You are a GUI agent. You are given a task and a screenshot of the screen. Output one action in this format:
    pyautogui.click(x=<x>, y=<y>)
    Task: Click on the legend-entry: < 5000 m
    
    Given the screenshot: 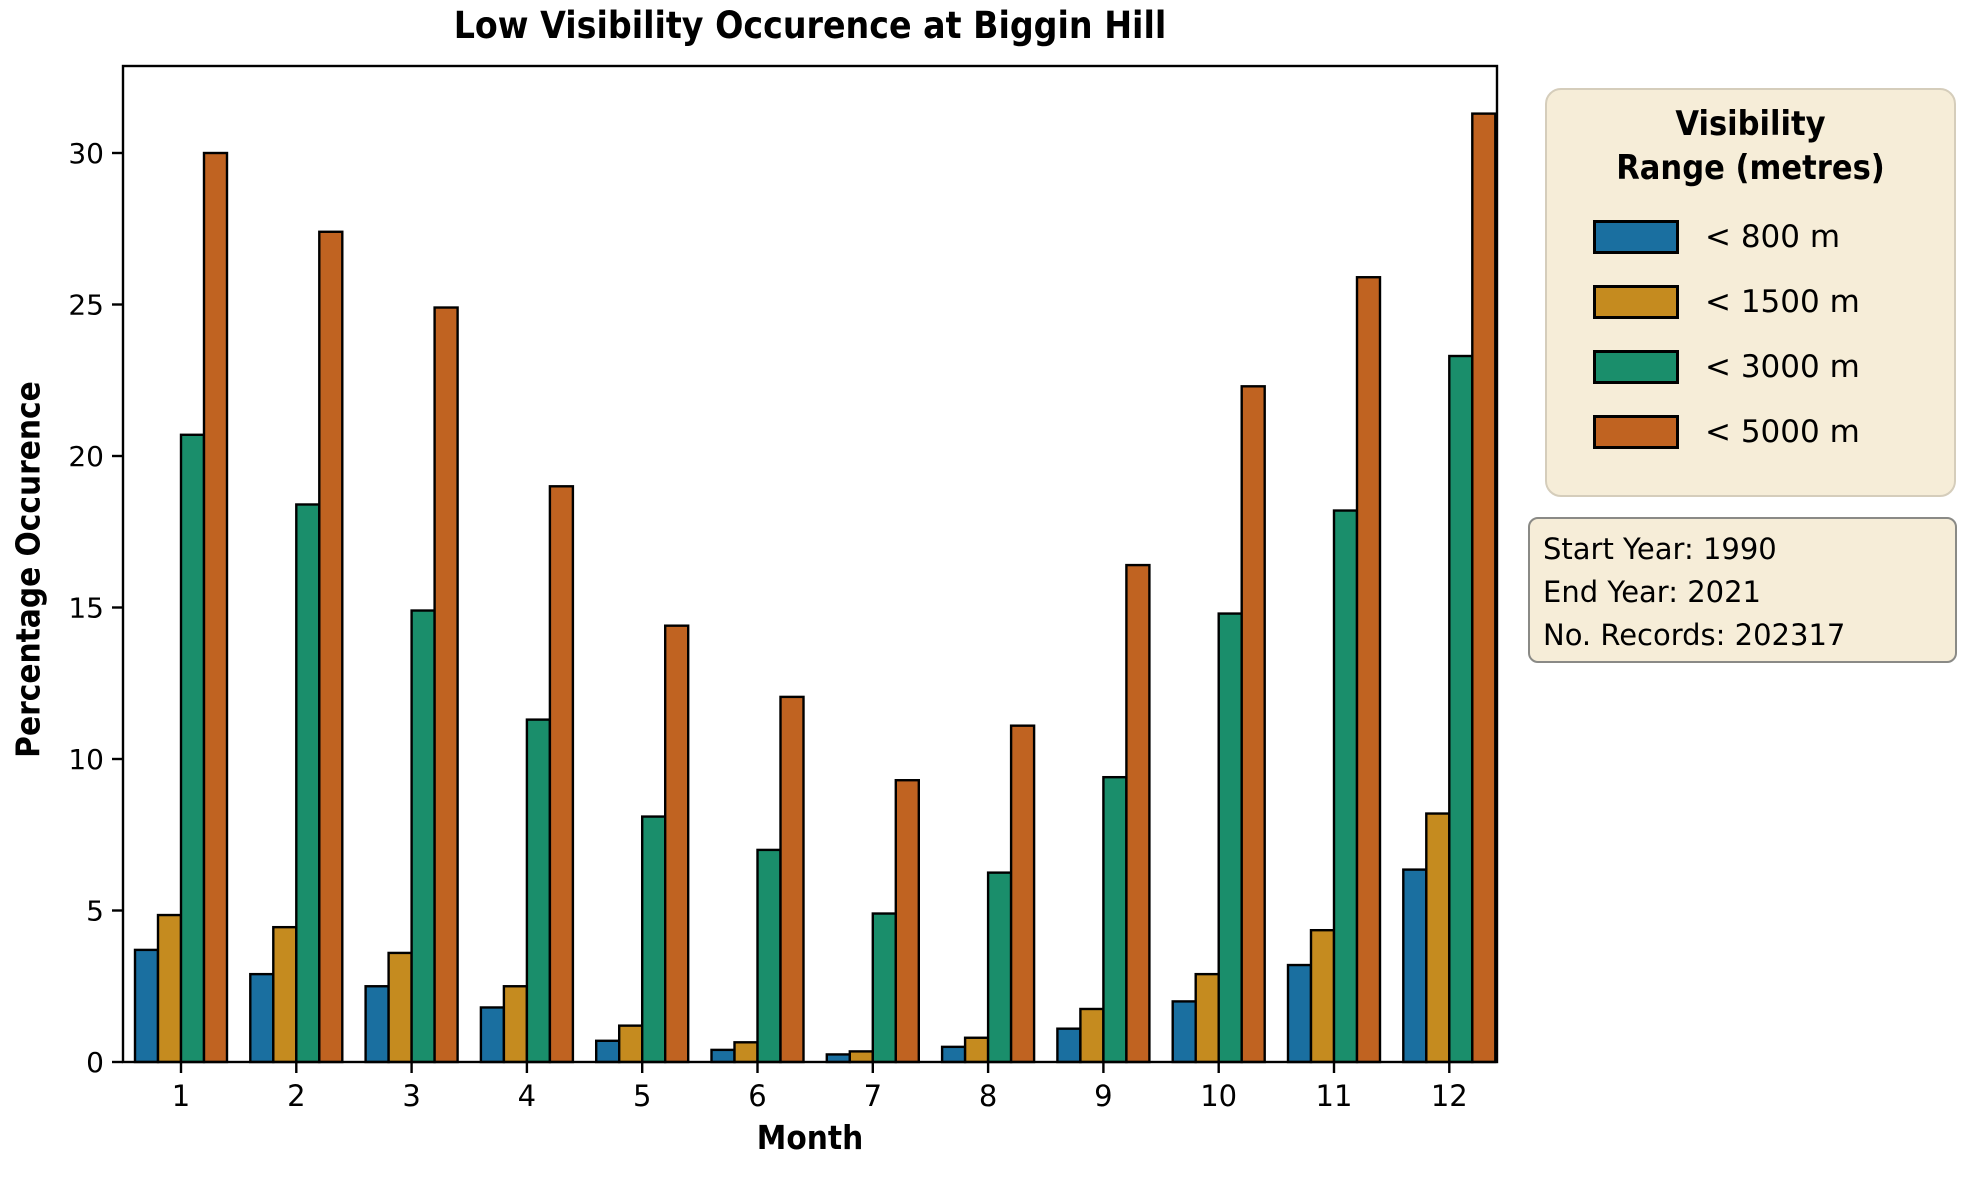 What is the action you would take?
    pyautogui.click(x=1750, y=431)
    